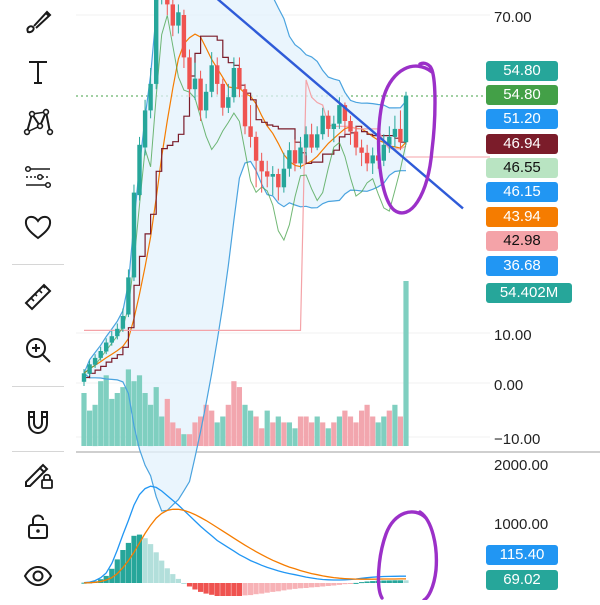 Image resolution: width=600 pixels, height=605 pixels. What do you see at coordinates (38, 474) in the screenshot?
I see `lock-drawings-tool` at bounding box center [38, 474].